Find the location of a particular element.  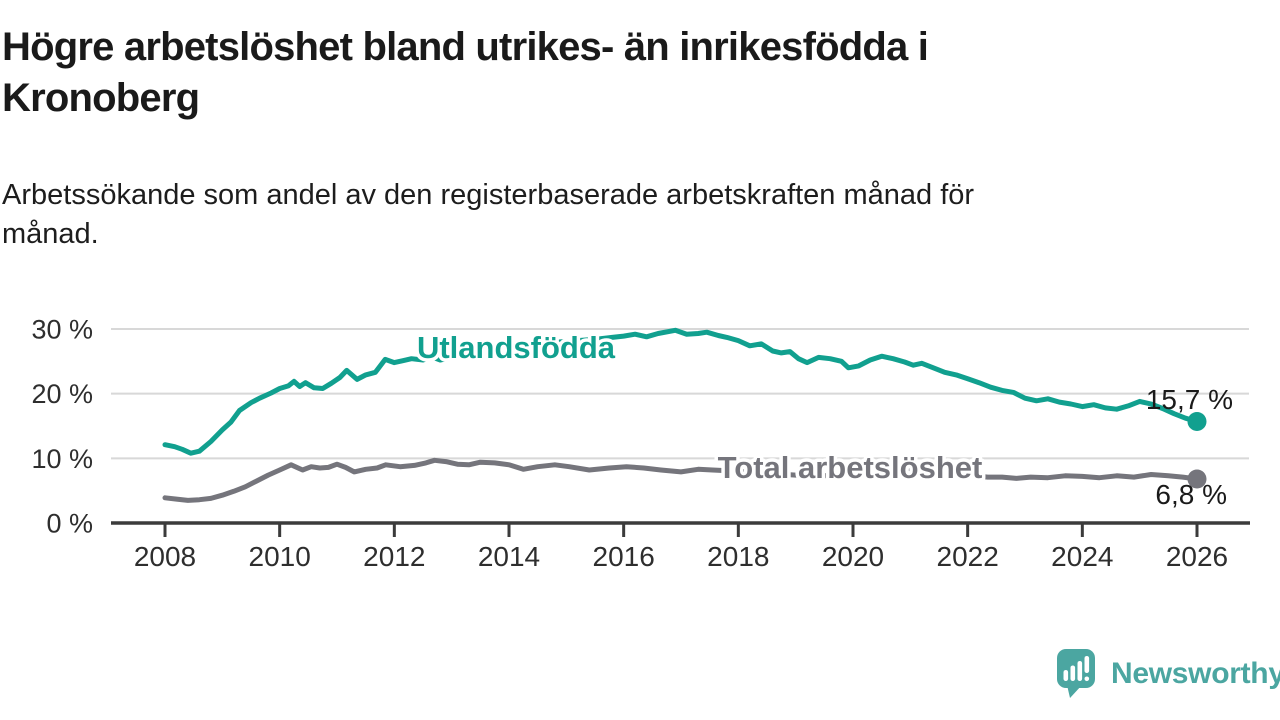

x-axis-tick-label: 2014 is located at coordinates (509, 556).